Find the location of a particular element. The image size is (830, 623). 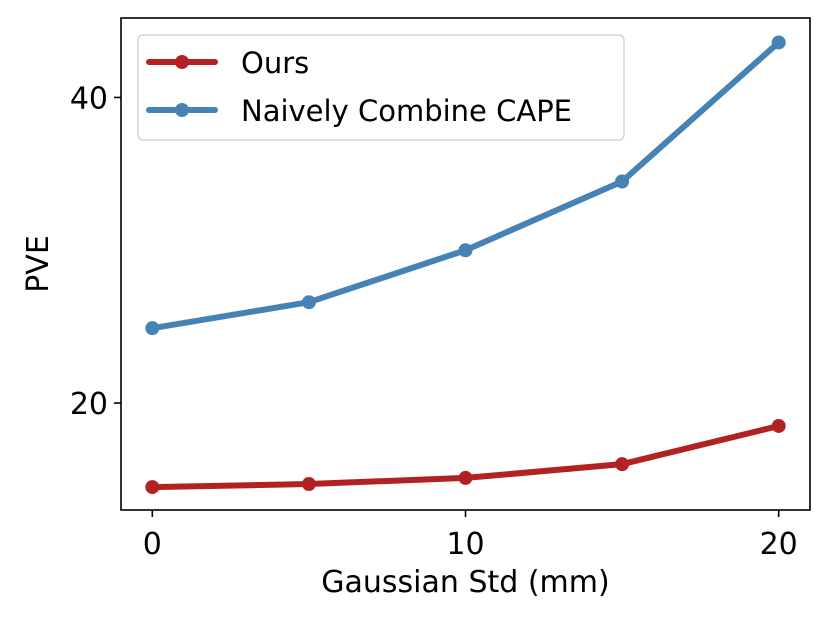

legend-box is located at coordinates (381, 87).